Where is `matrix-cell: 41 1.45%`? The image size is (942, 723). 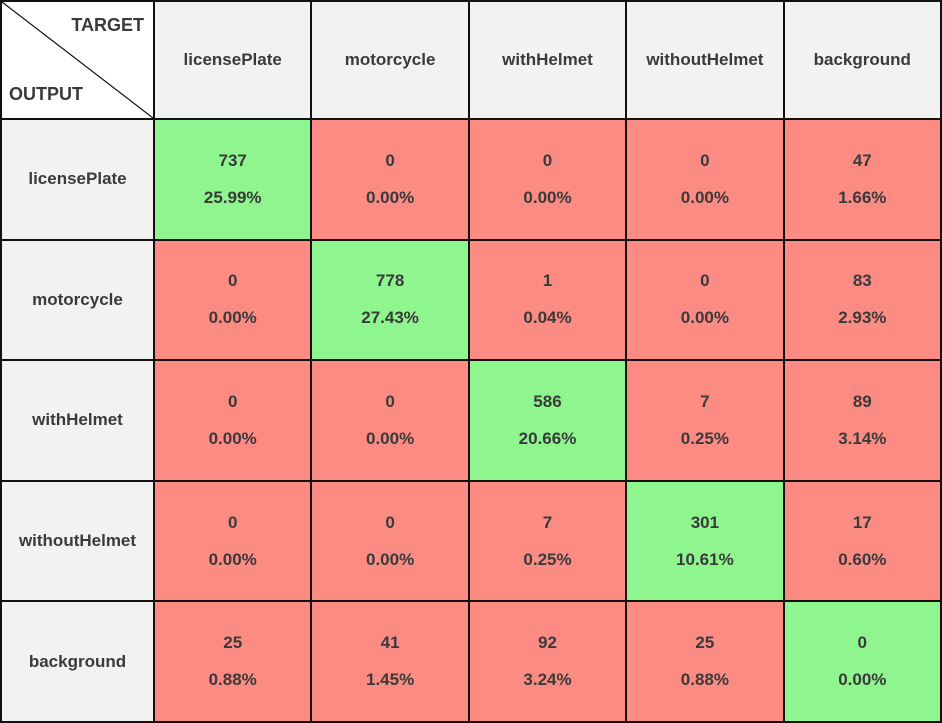 matrix-cell: 41 1.45% is located at coordinates (390, 661).